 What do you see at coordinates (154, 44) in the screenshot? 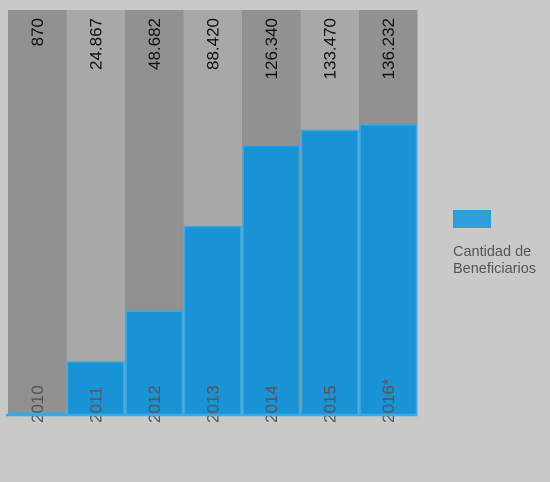
I see `value-label: 48.682` at bounding box center [154, 44].